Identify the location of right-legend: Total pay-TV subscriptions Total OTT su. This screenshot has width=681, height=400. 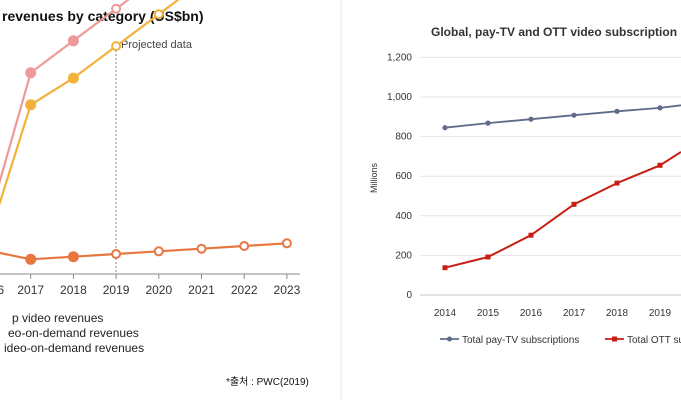
(560, 340).